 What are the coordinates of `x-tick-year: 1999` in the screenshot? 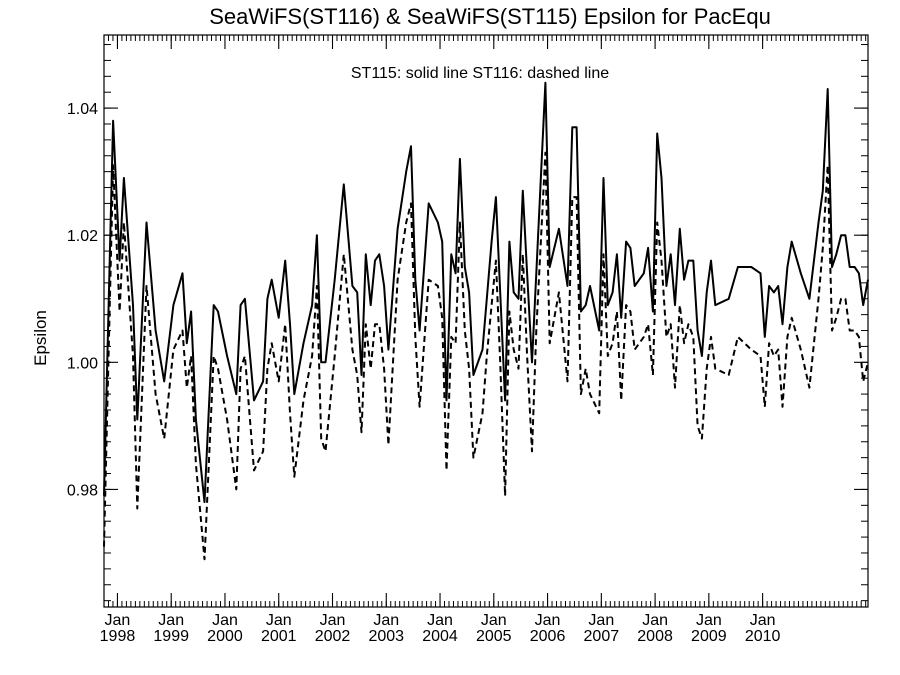 It's located at (171, 636).